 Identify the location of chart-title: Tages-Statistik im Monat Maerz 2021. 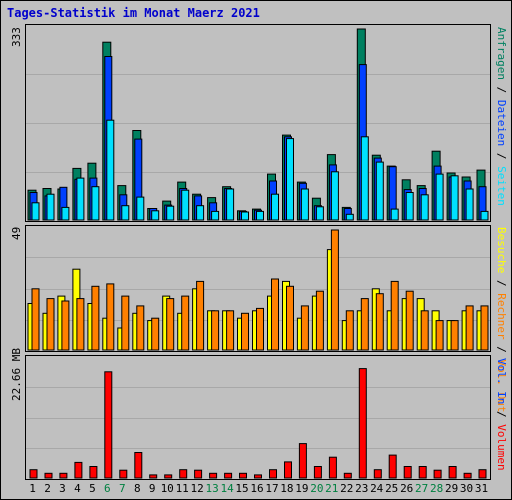
(133, 13).